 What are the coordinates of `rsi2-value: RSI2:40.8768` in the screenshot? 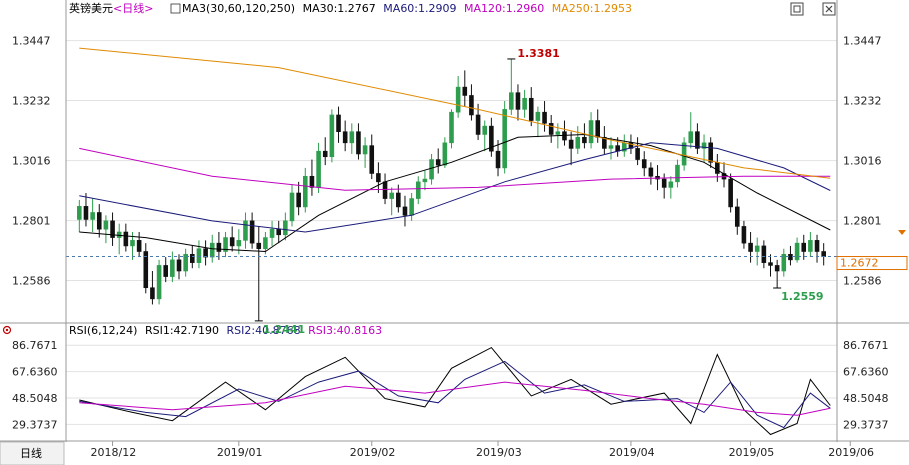 It's located at (264, 330).